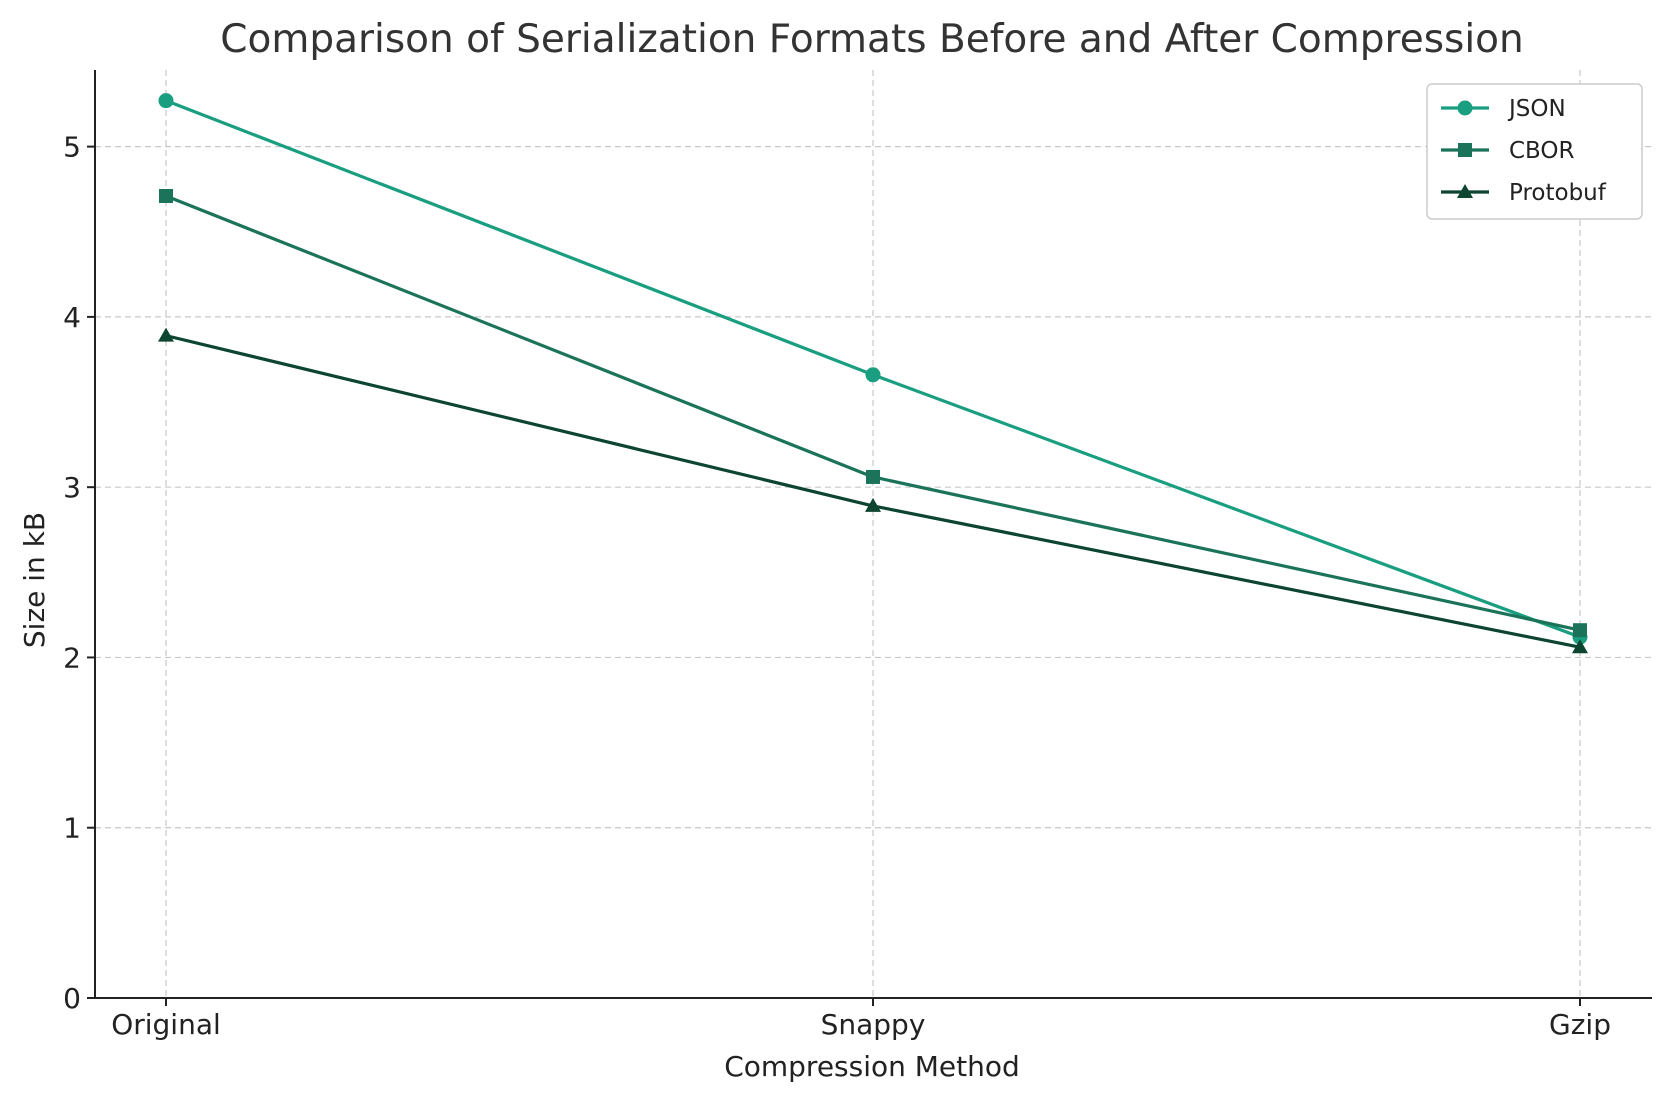 The width and height of the screenshot is (1665, 1105). What do you see at coordinates (1558, 193) in the screenshot?
I see `legend-label-protobuf: Protobuf` at bounding box center [1558, 193].